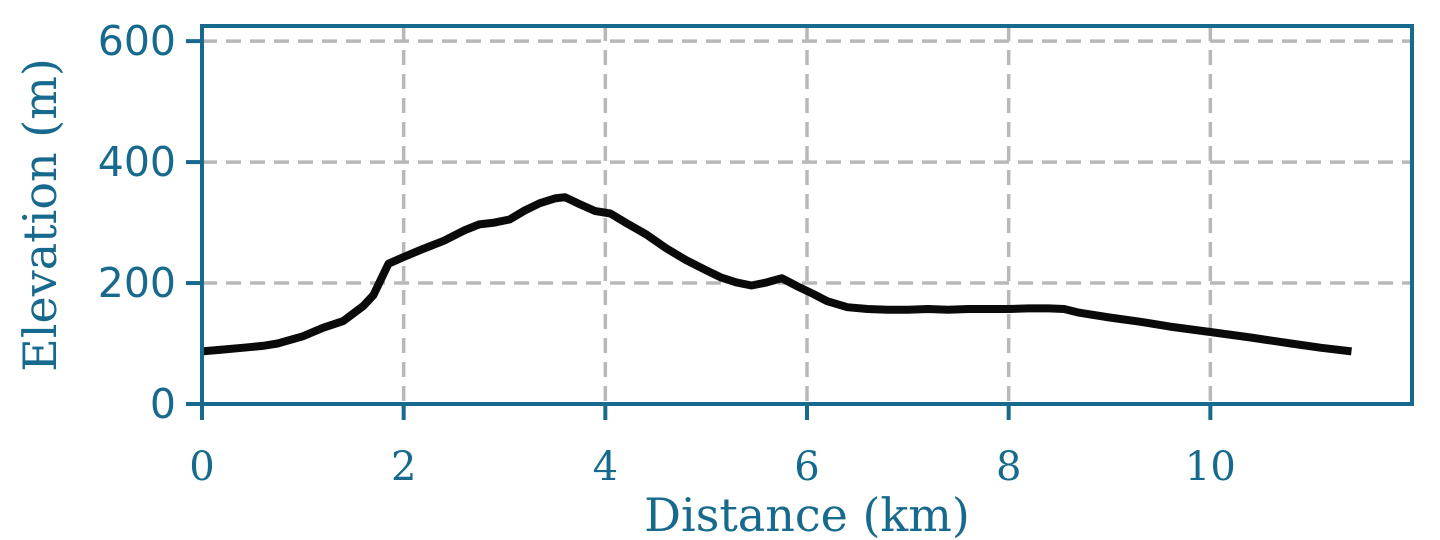 This screenshot has width=1440, height=540. I want to click on y-tick-label: 400, so click(137, 162).